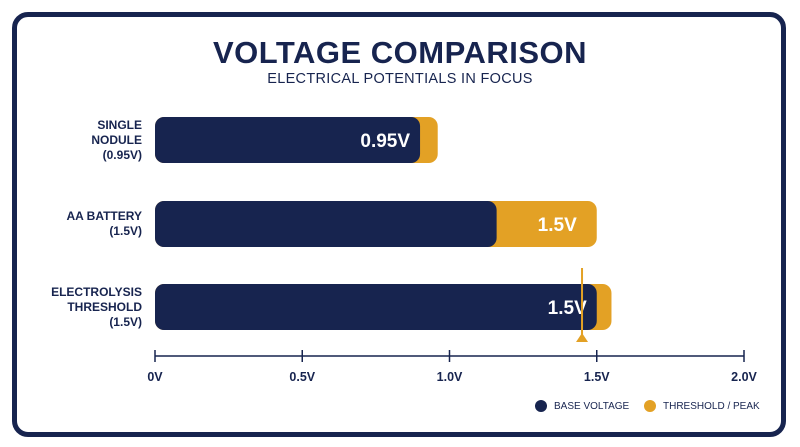 This screenshot has height=447, width=800. What do you see at coordinates (592, 406) in the screenshot?
I see `legend-label-base: BASE VOLTAGE` at bounding box center [592, 406].